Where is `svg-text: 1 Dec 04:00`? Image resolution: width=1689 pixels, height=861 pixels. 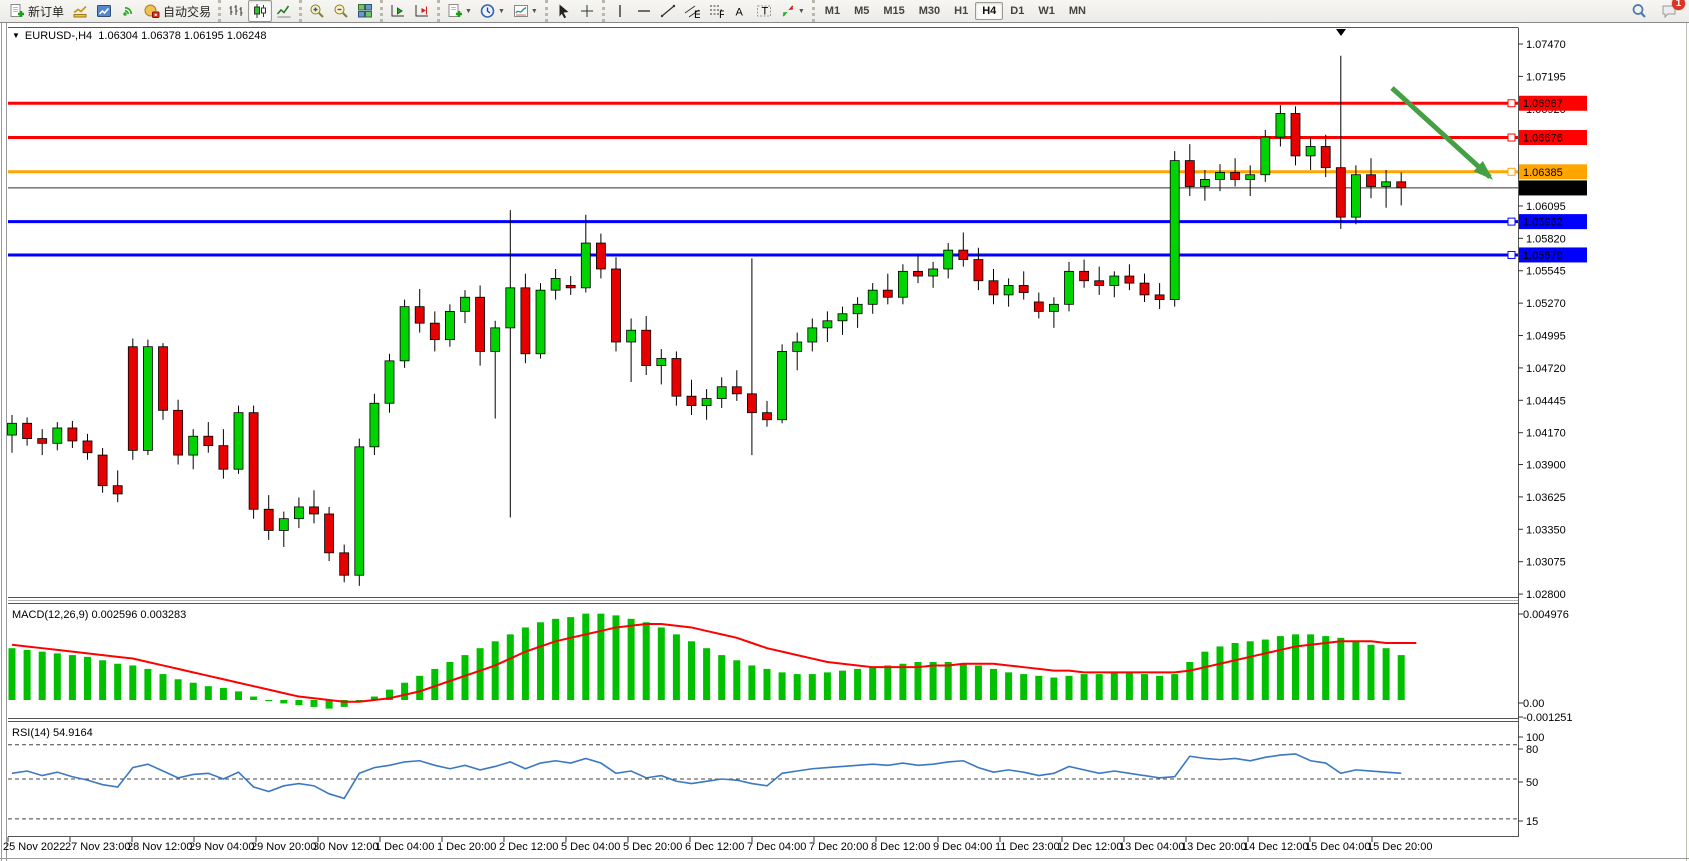 svg-text: 1 Dec 04:00 is located at coordinates (404, 847).